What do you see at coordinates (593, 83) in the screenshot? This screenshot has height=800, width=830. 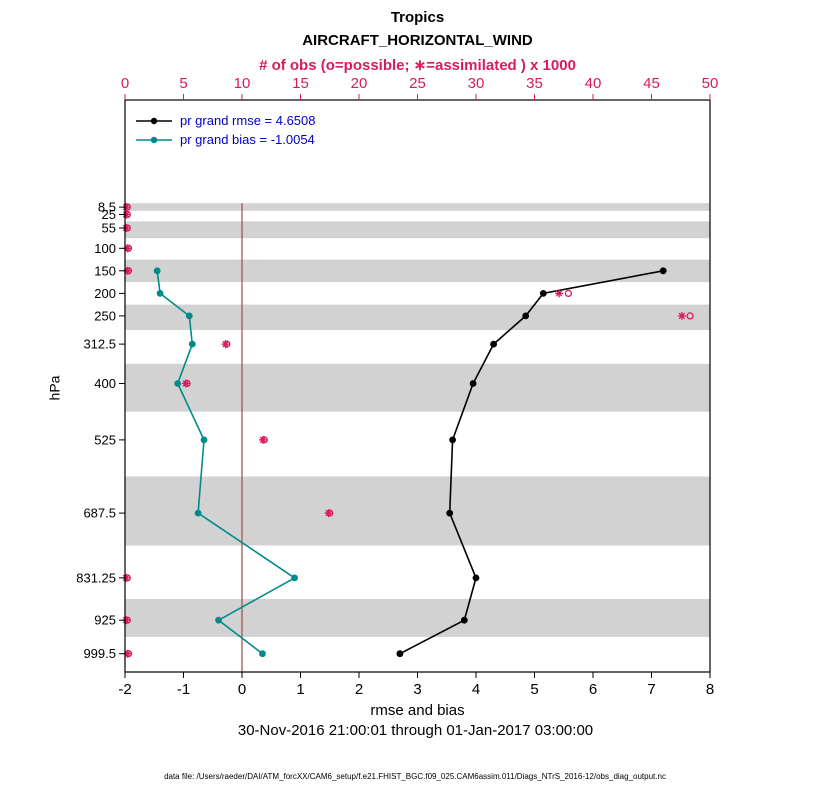 I see `svg-text: 40` at bounding box center [593, 83].